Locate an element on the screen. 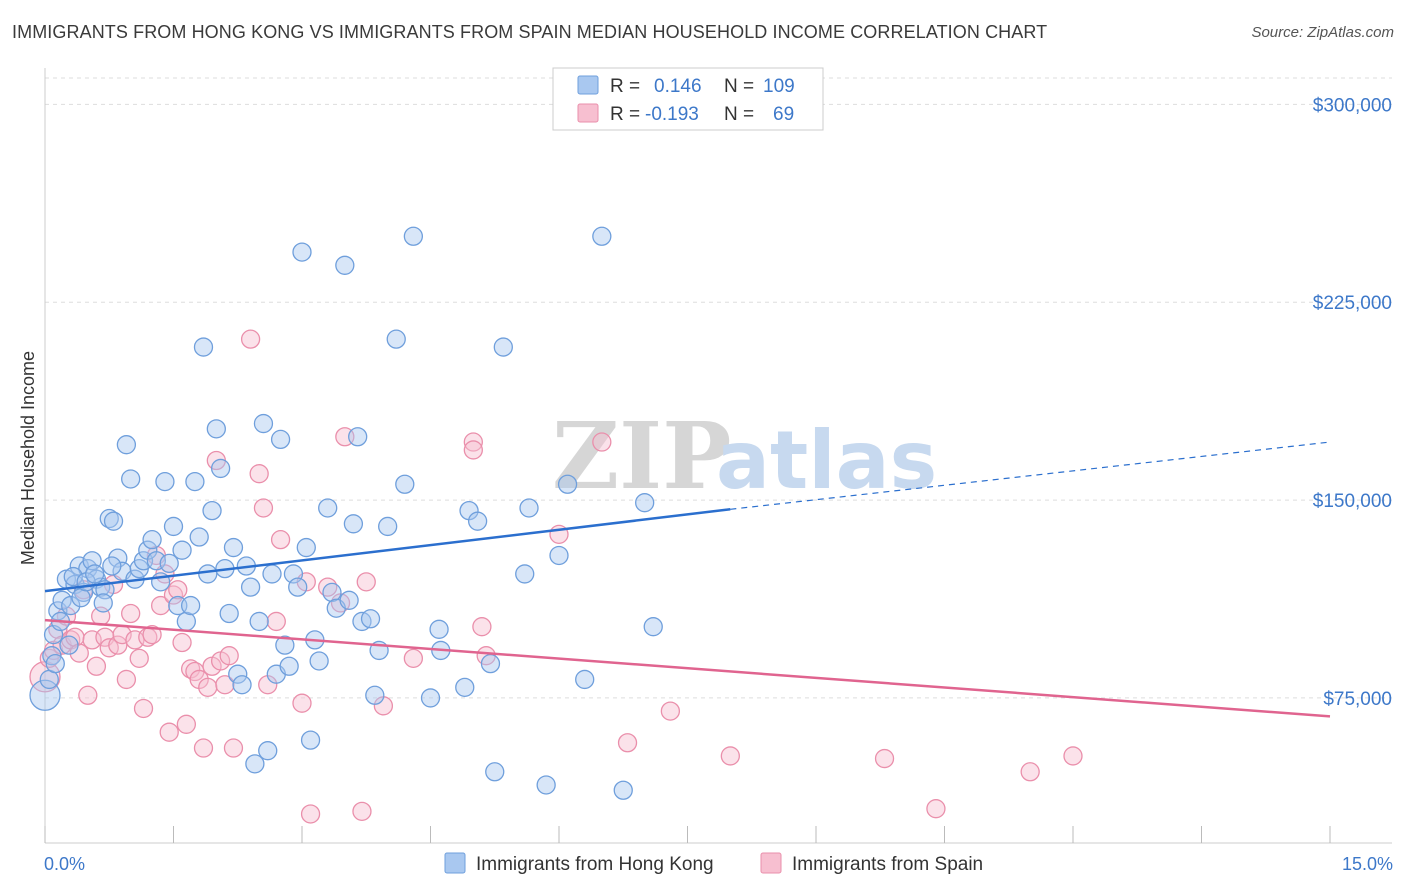 This screenshot has height=892, width=1406. legend-swatch-hong-kong is located at coordinates (588, 85).